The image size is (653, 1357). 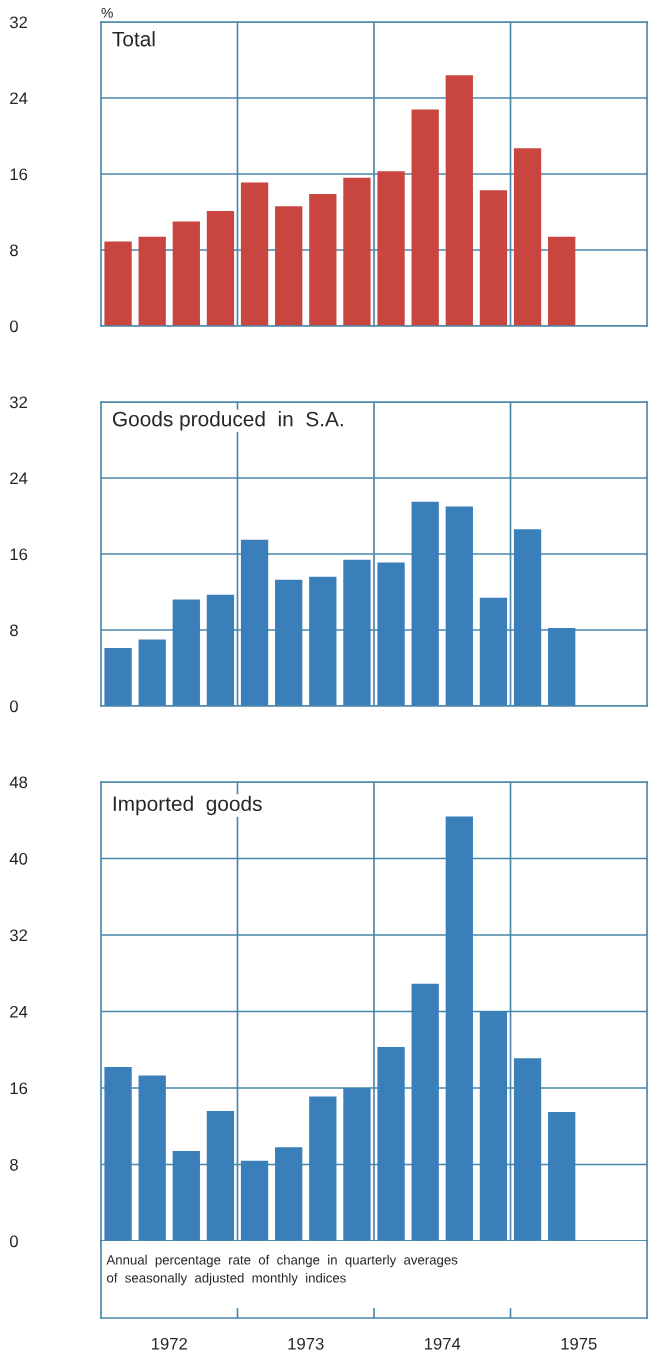 I want to click on x-tick-label: 1972, so click(x=169, y=1343).